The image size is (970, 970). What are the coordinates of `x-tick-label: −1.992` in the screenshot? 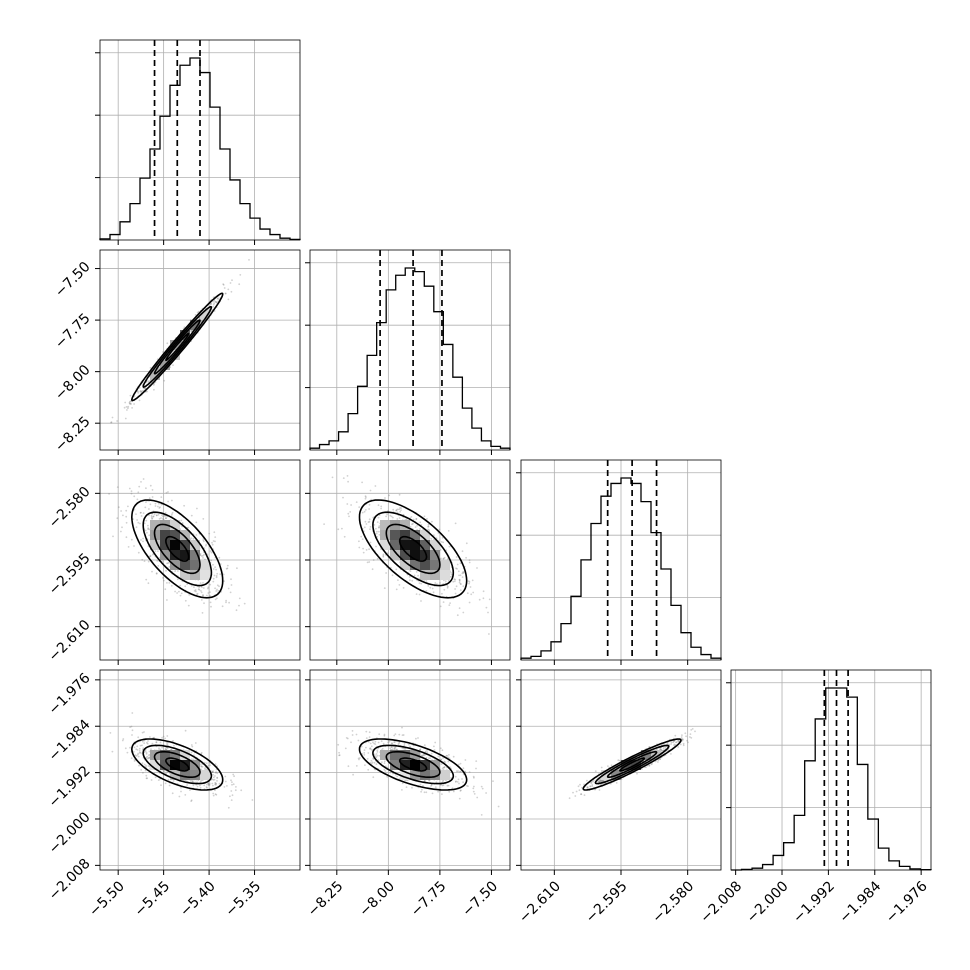 It's located at (814, 902).